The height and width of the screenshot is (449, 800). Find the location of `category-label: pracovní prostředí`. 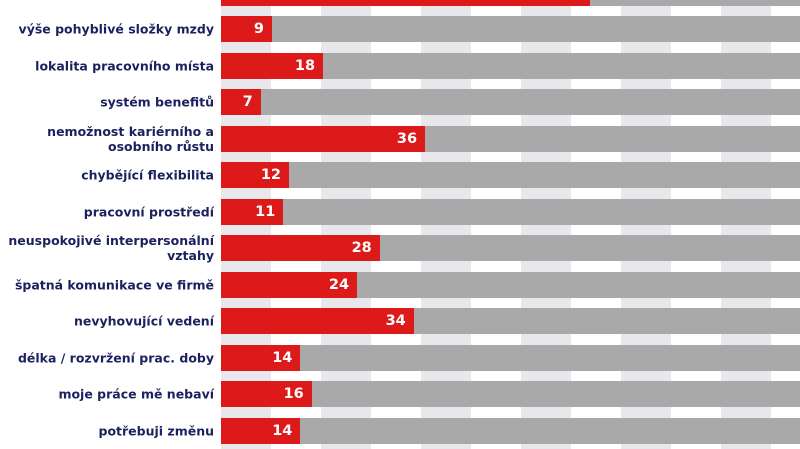

category-label: pracovní prostředí is located at coordinates (148, 211).